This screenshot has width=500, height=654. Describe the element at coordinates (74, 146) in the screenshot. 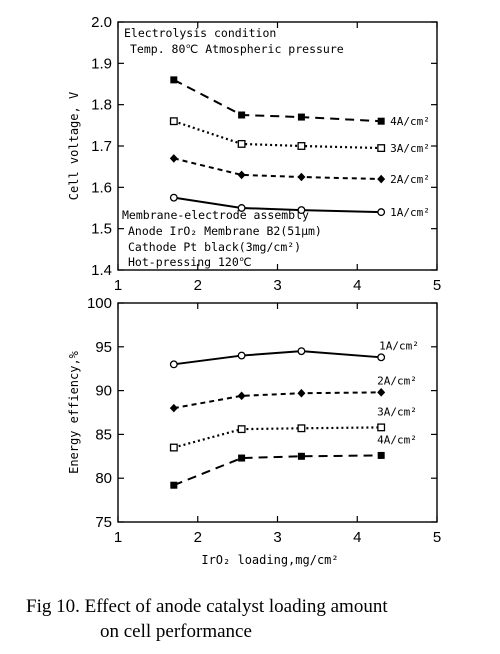

I see `y-axis-label: Cell voltage, V` at that location.